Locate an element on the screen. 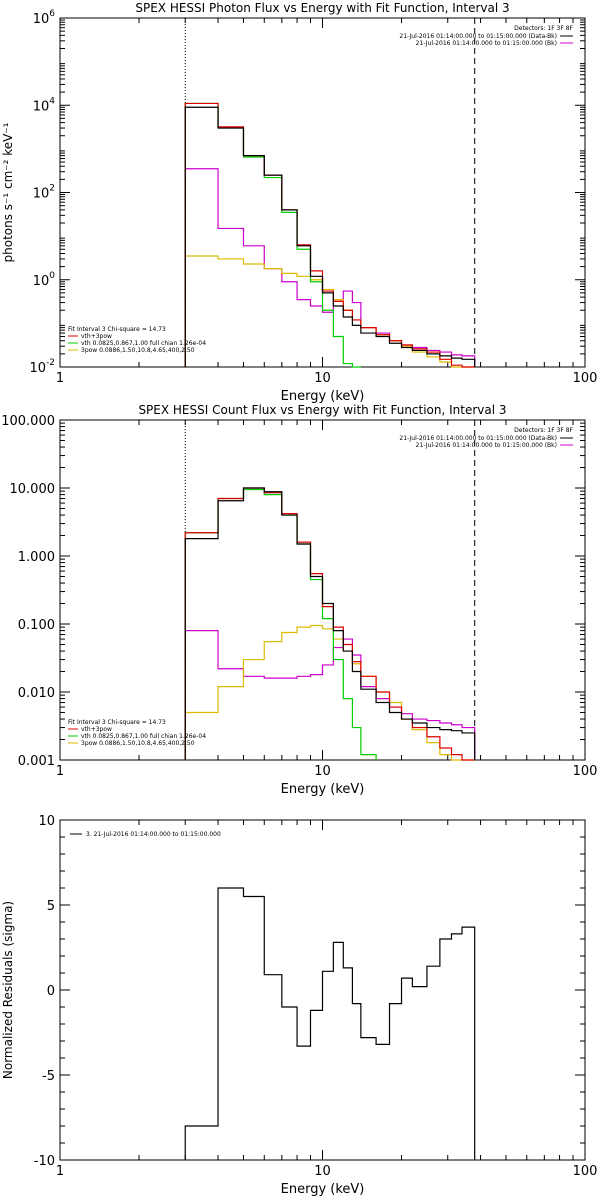 This screenshot has width=600, height=1200. y-tick-base: 0.100 is located at coordinates (36, 625).